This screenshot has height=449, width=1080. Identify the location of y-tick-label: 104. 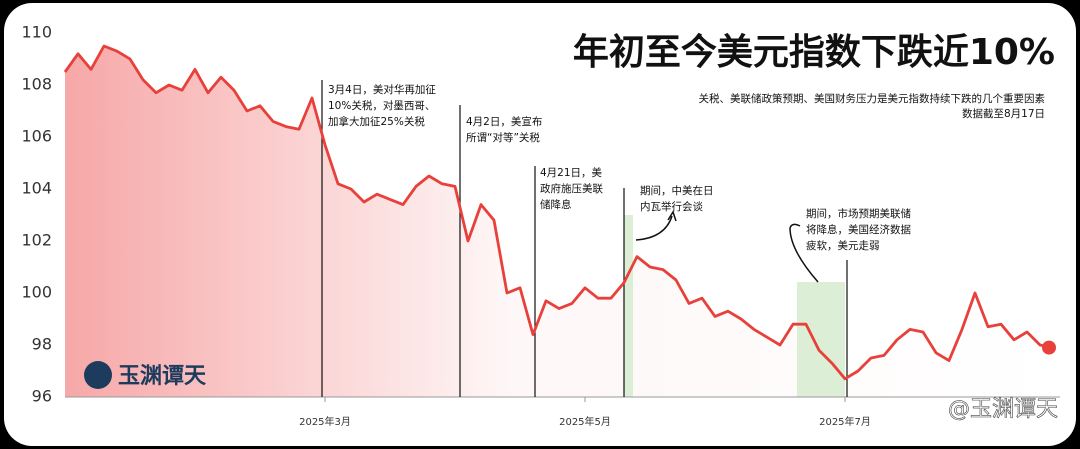
(36, 188).